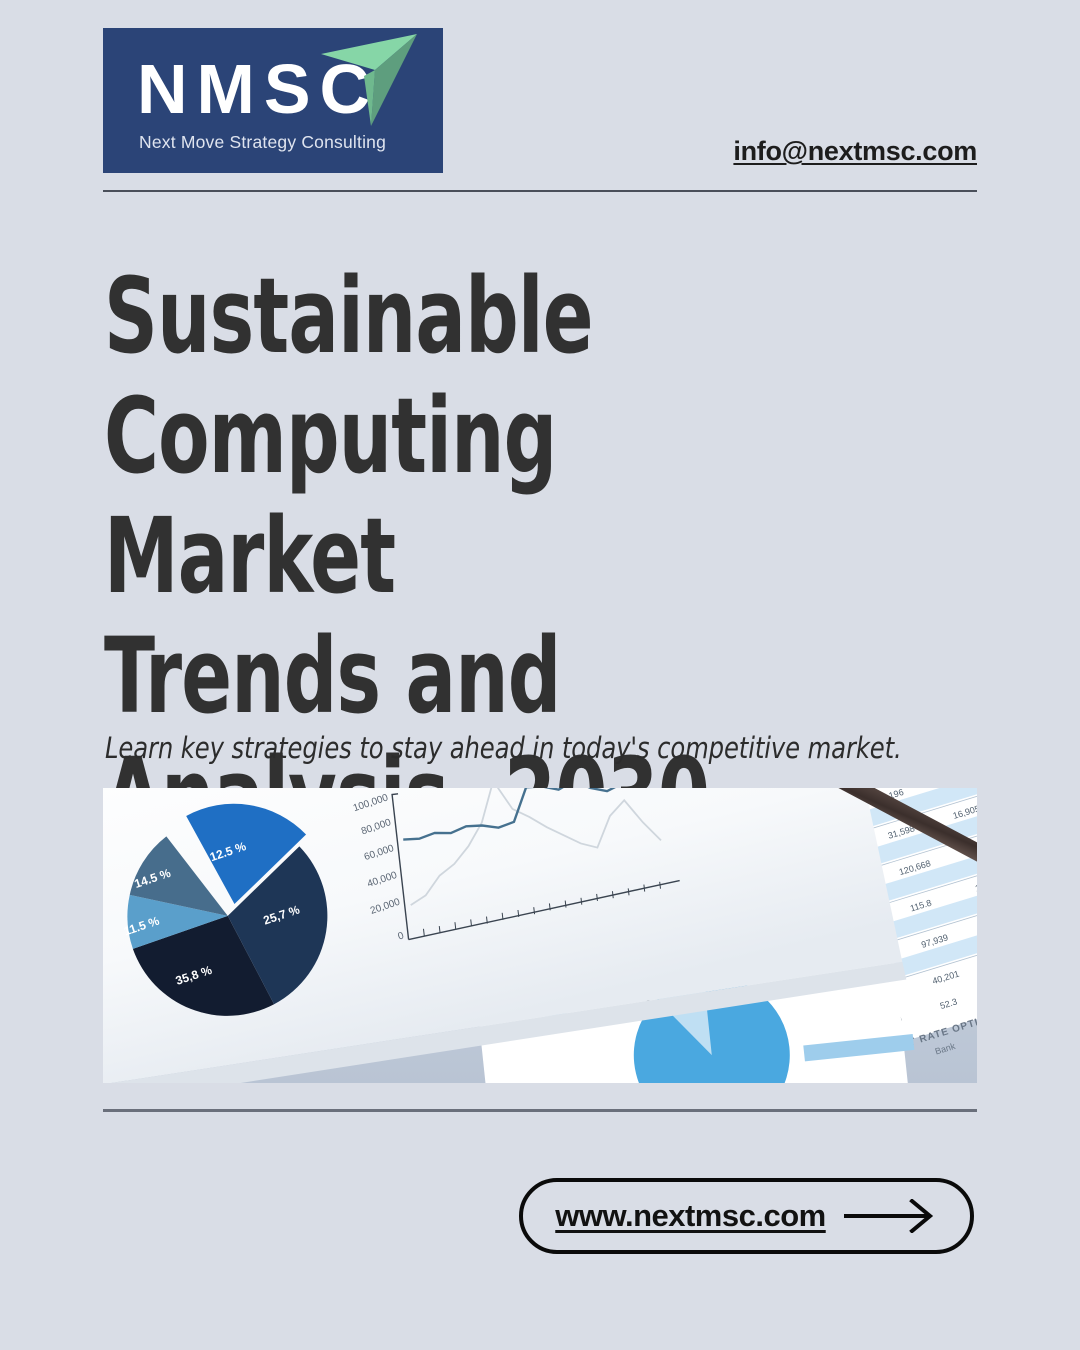 This screenshot has width=1080, height=1350. Describe the element at coordinates (540, 1110) in the screenshot. I see `divider-bottom` at that location.